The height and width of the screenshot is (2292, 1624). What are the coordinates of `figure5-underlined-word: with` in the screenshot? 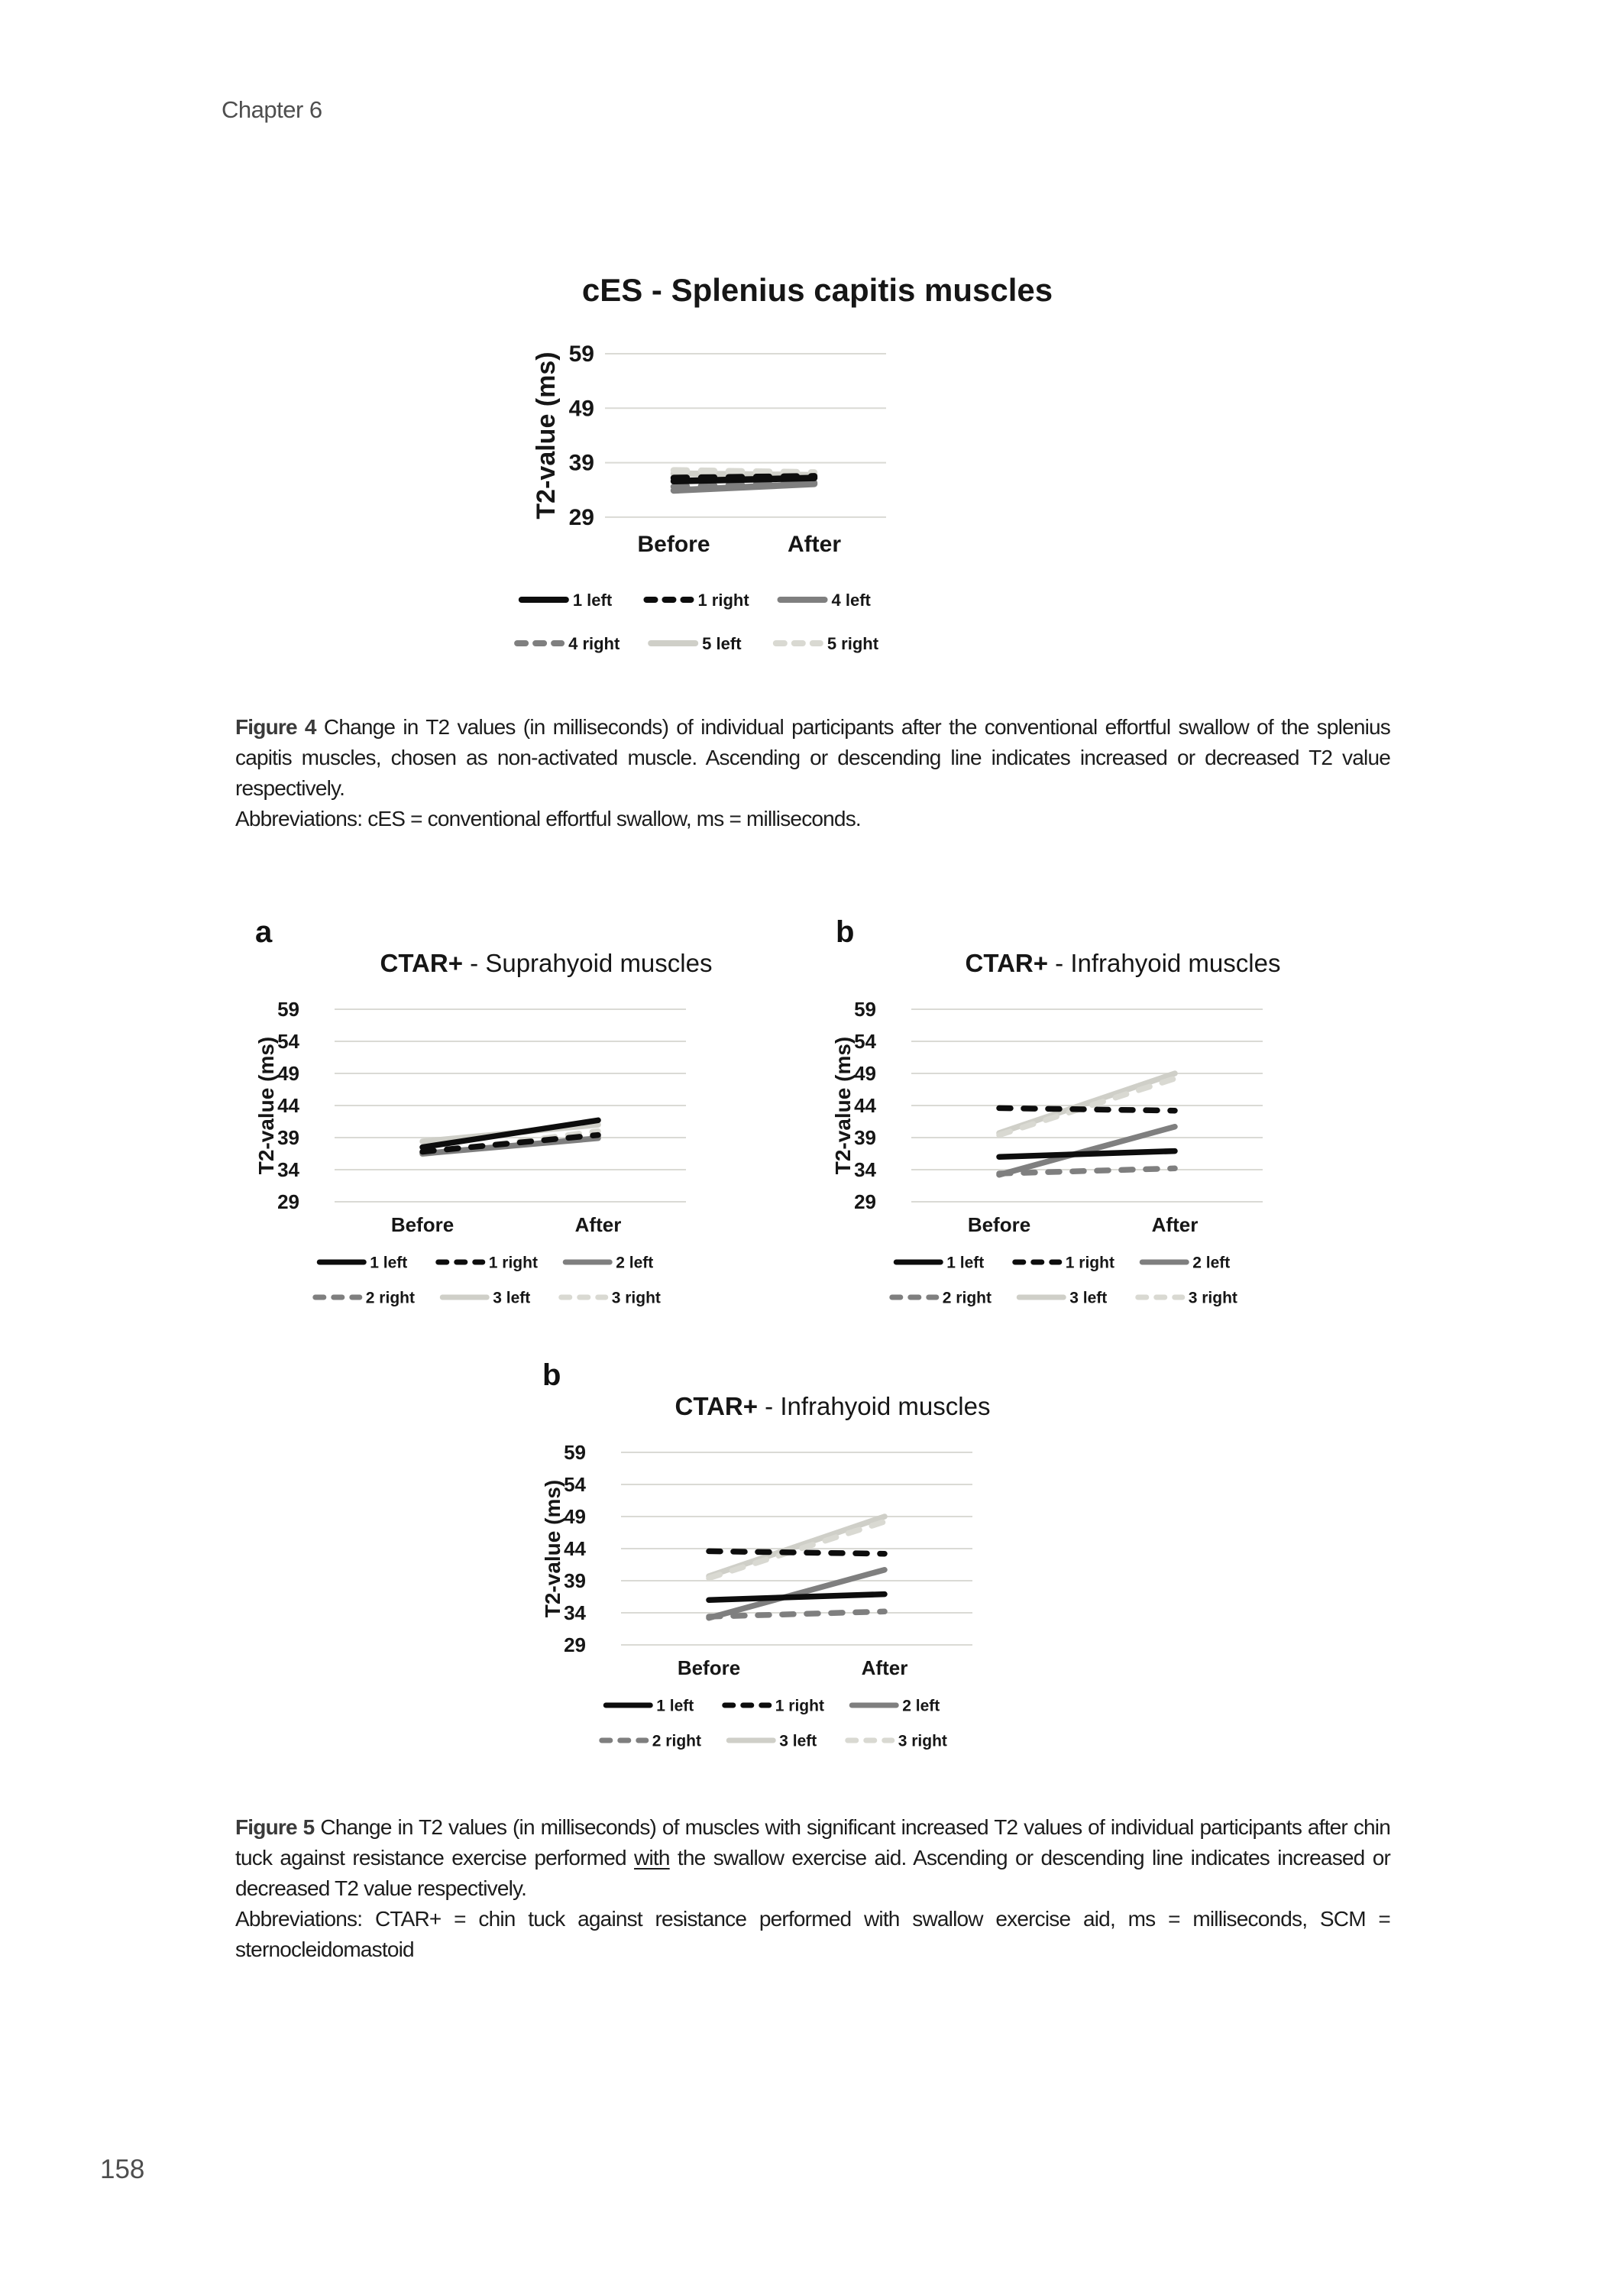 It's located at (652, 1858).